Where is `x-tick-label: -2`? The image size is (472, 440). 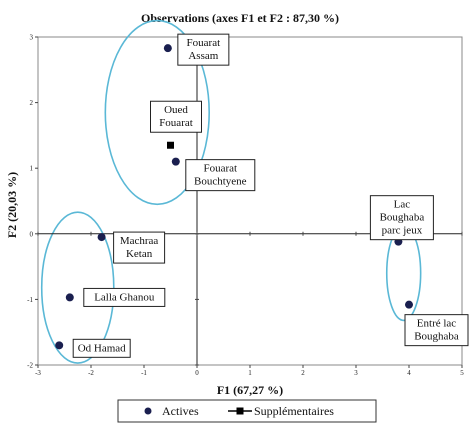
x-tick-label: -2 is located at coordinates (91, 373).